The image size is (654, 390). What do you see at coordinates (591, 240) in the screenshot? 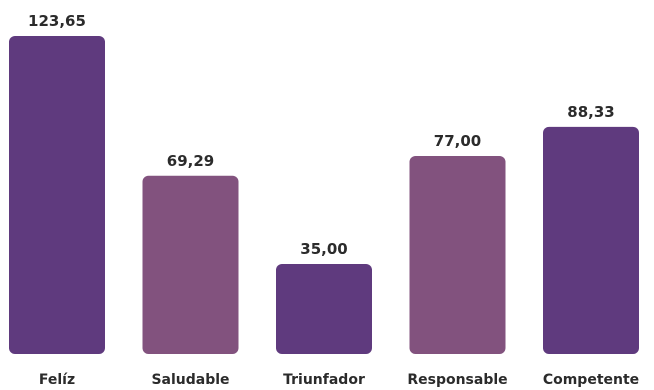
I see `bar-competente` at bounding box center [591, 240].